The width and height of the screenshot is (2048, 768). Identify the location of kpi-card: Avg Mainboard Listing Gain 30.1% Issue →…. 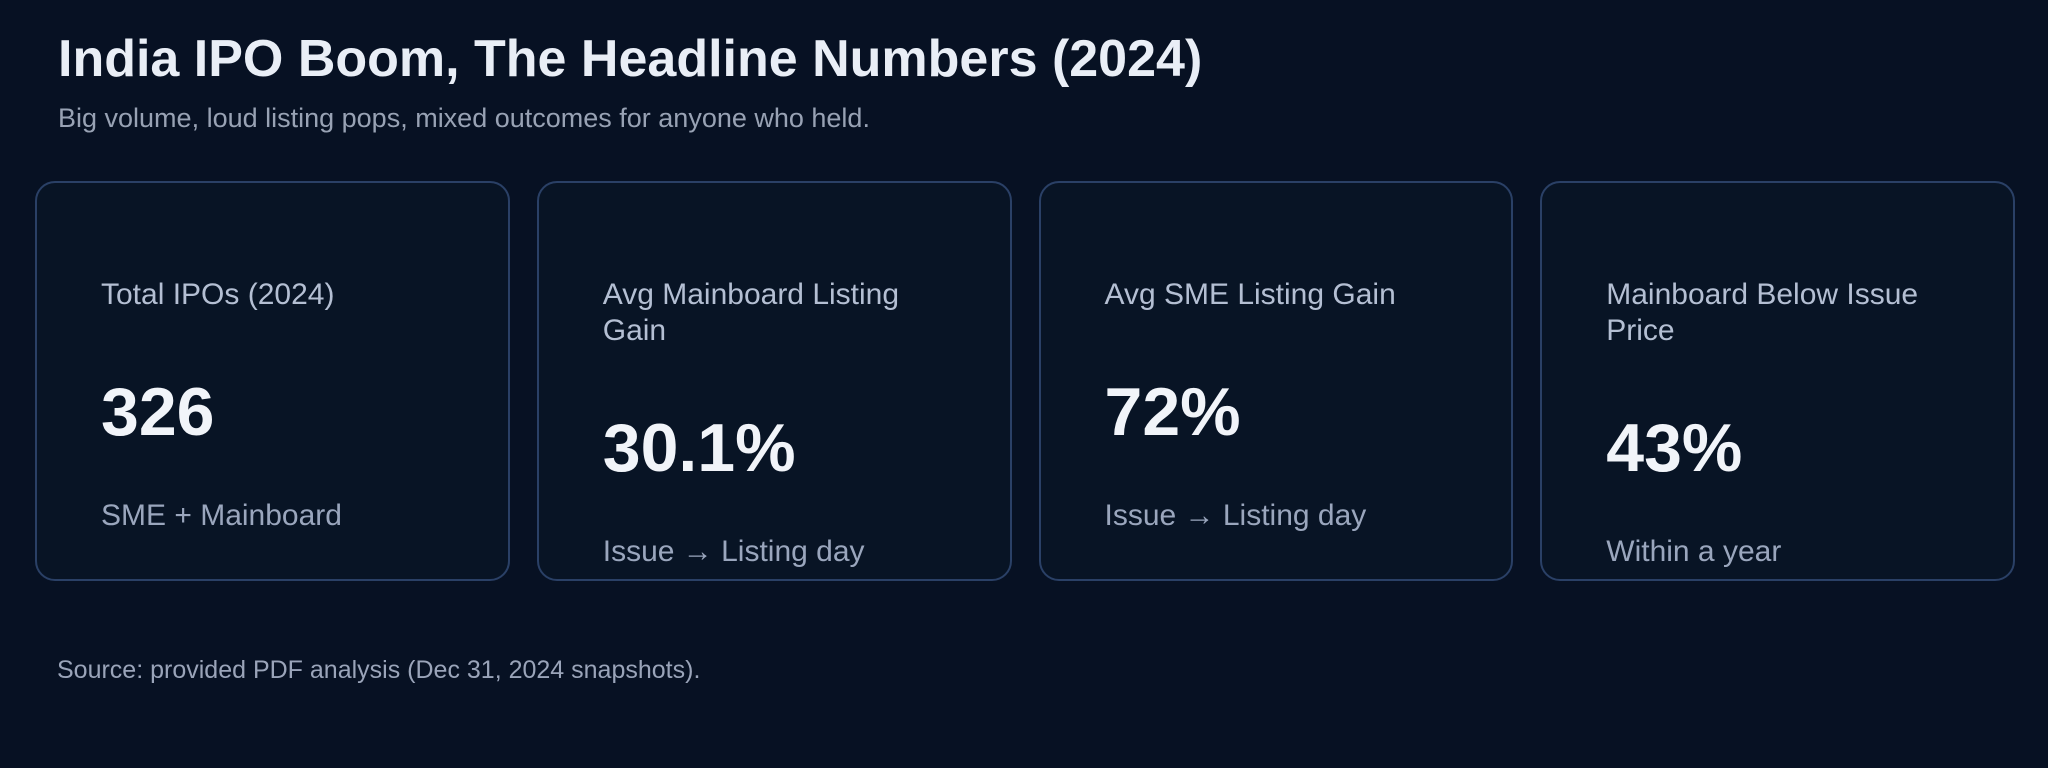
(774, 381).